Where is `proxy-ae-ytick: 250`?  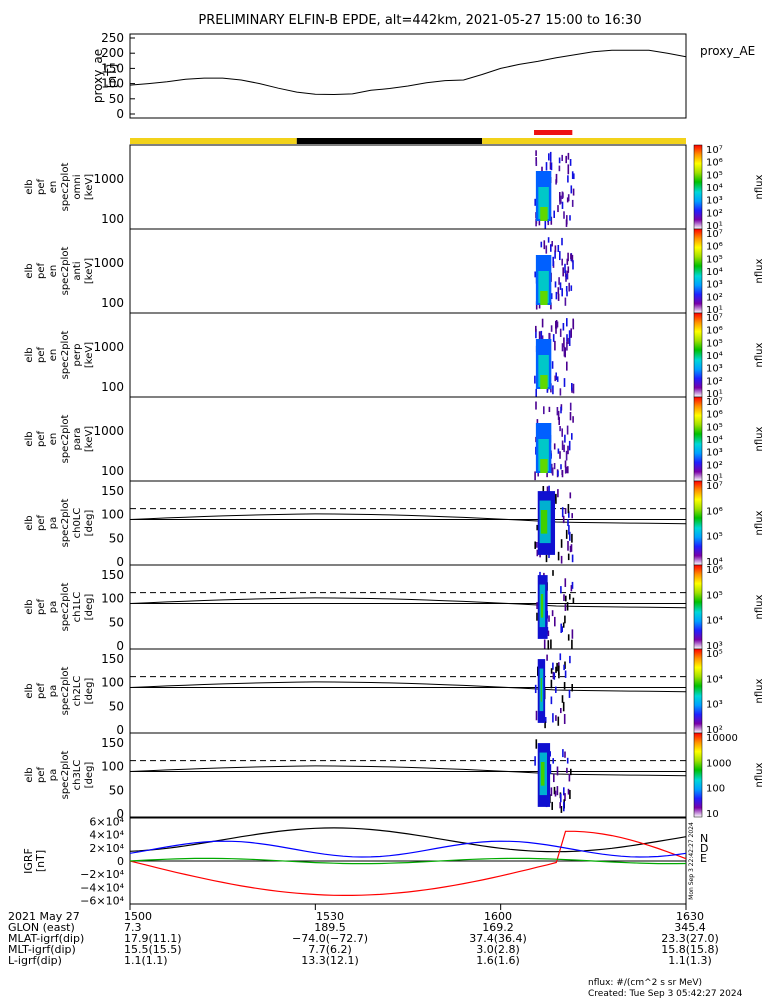 proxy-ae-ytick: 250 is located at coordinates (112, 38).